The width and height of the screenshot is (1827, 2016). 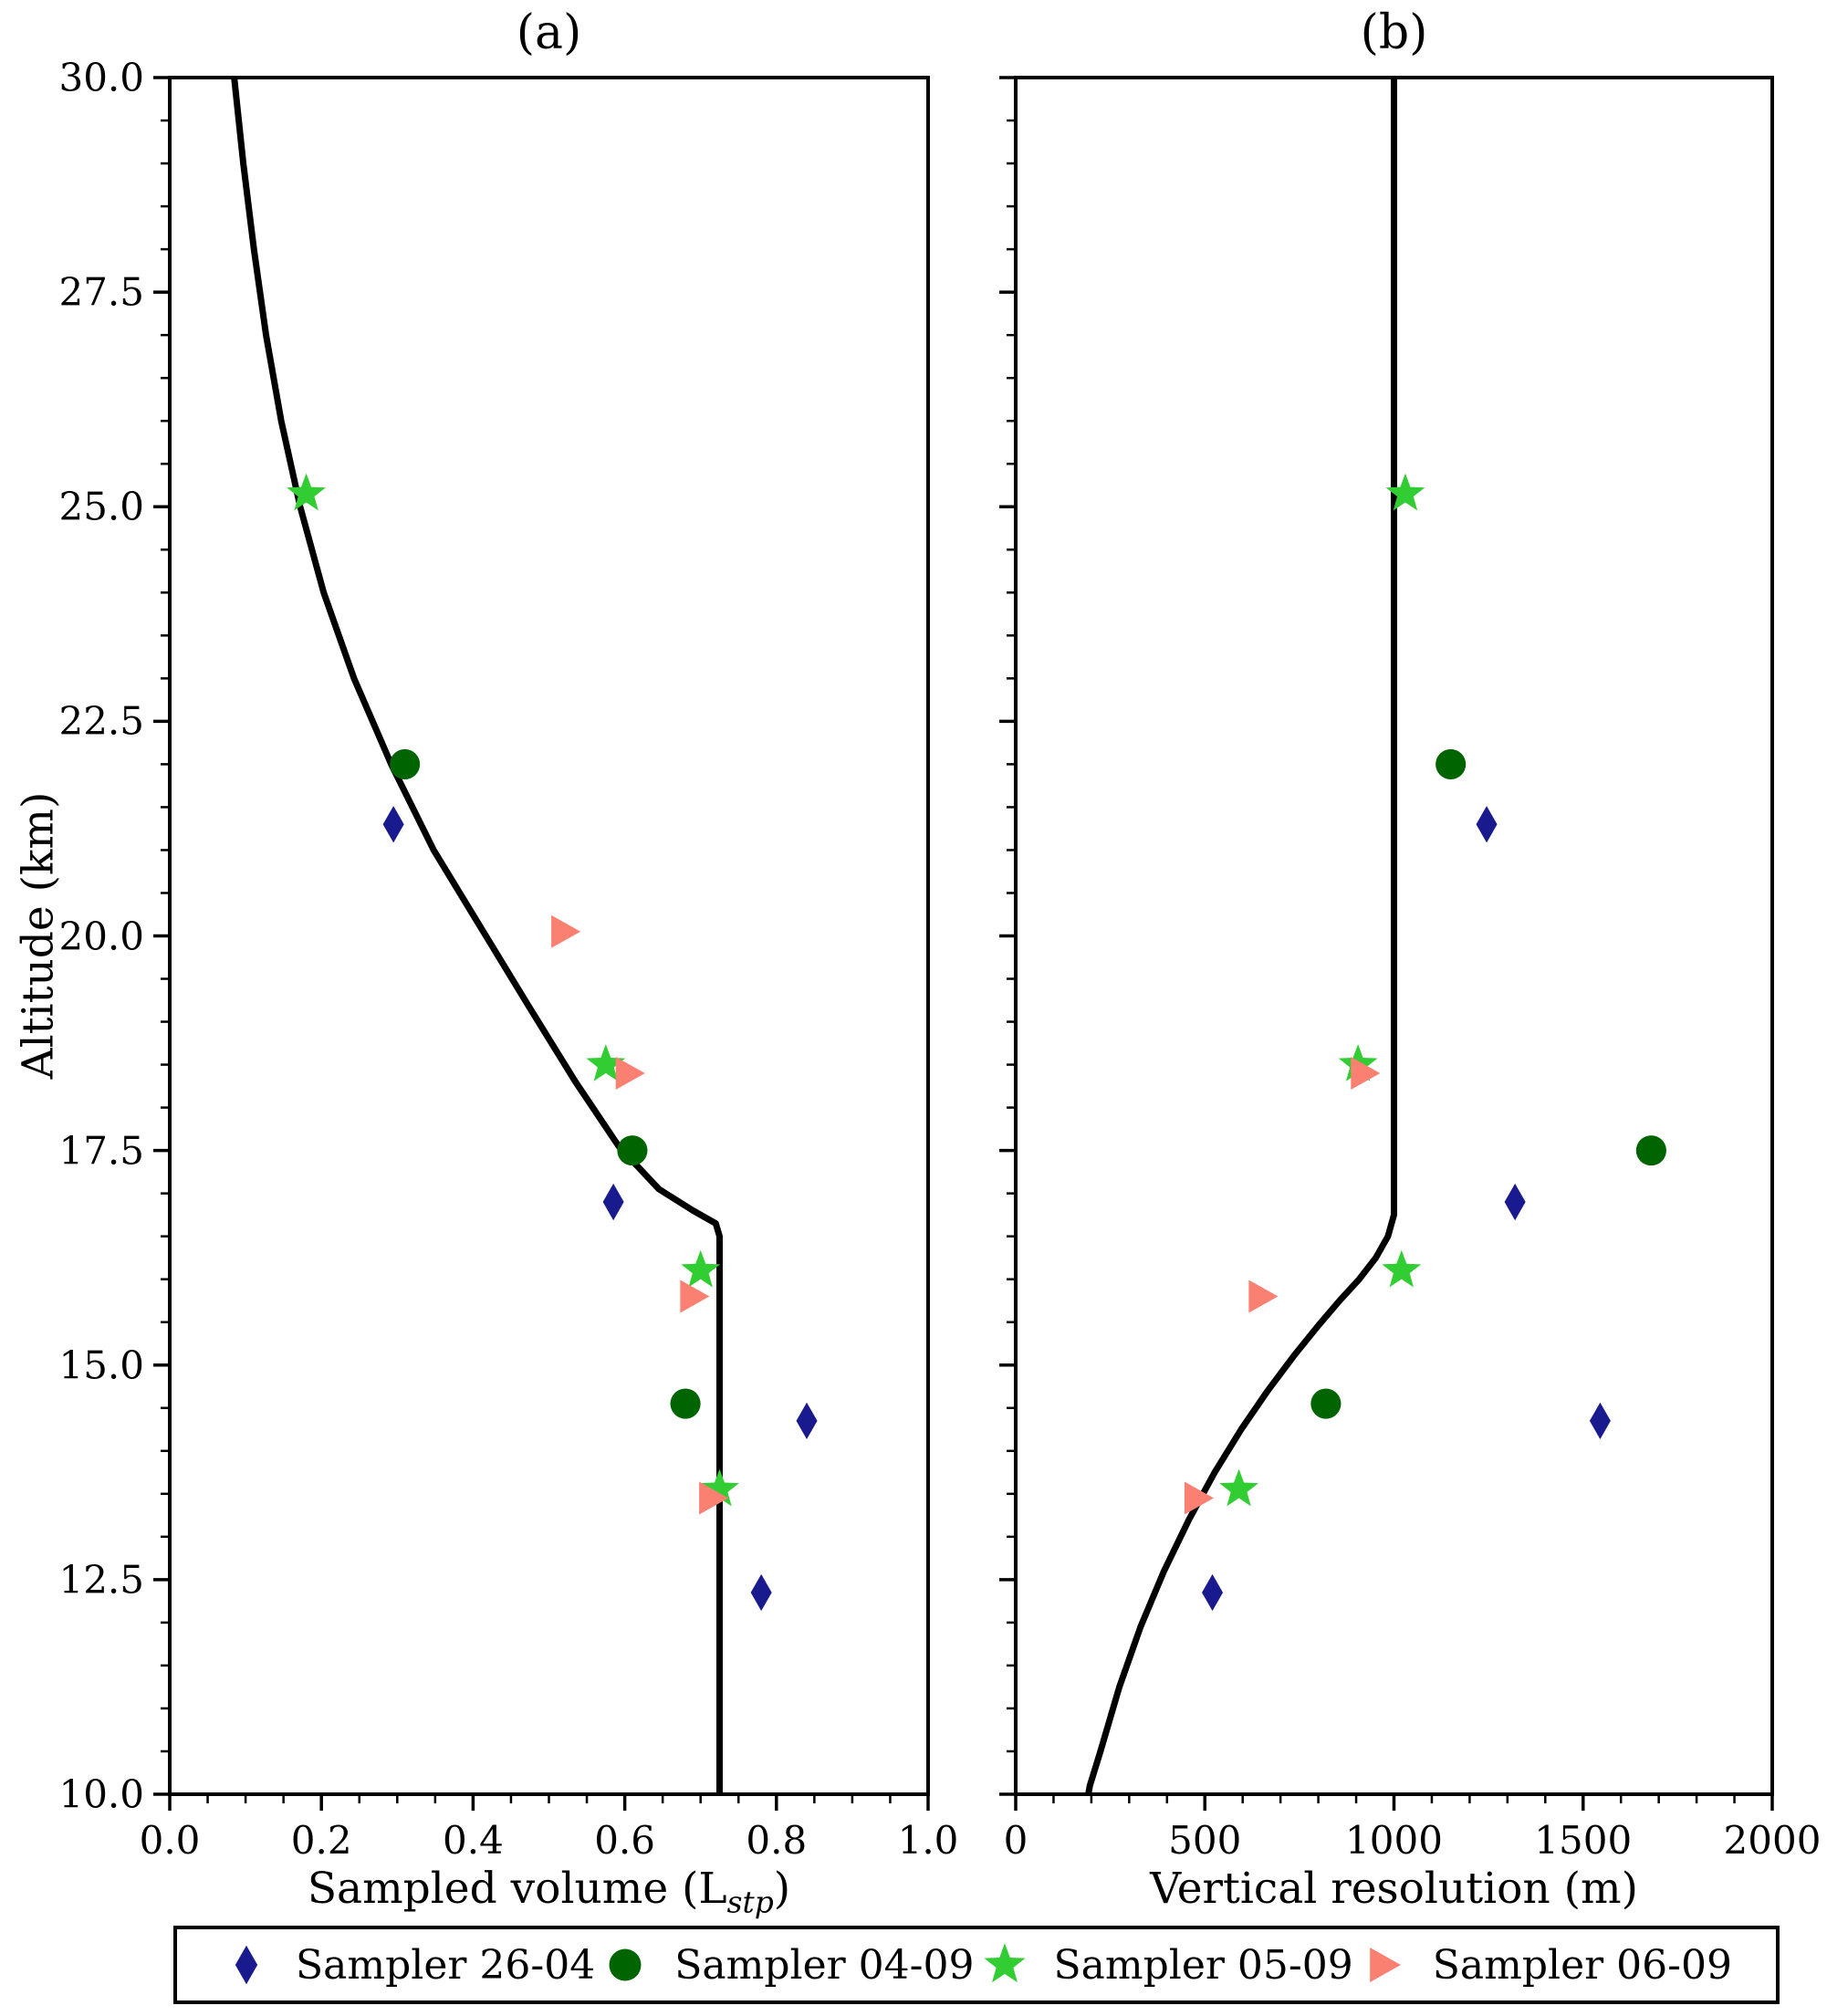 I want to click on model-vertical-resolution-profile, so click(x=1241, y=936).